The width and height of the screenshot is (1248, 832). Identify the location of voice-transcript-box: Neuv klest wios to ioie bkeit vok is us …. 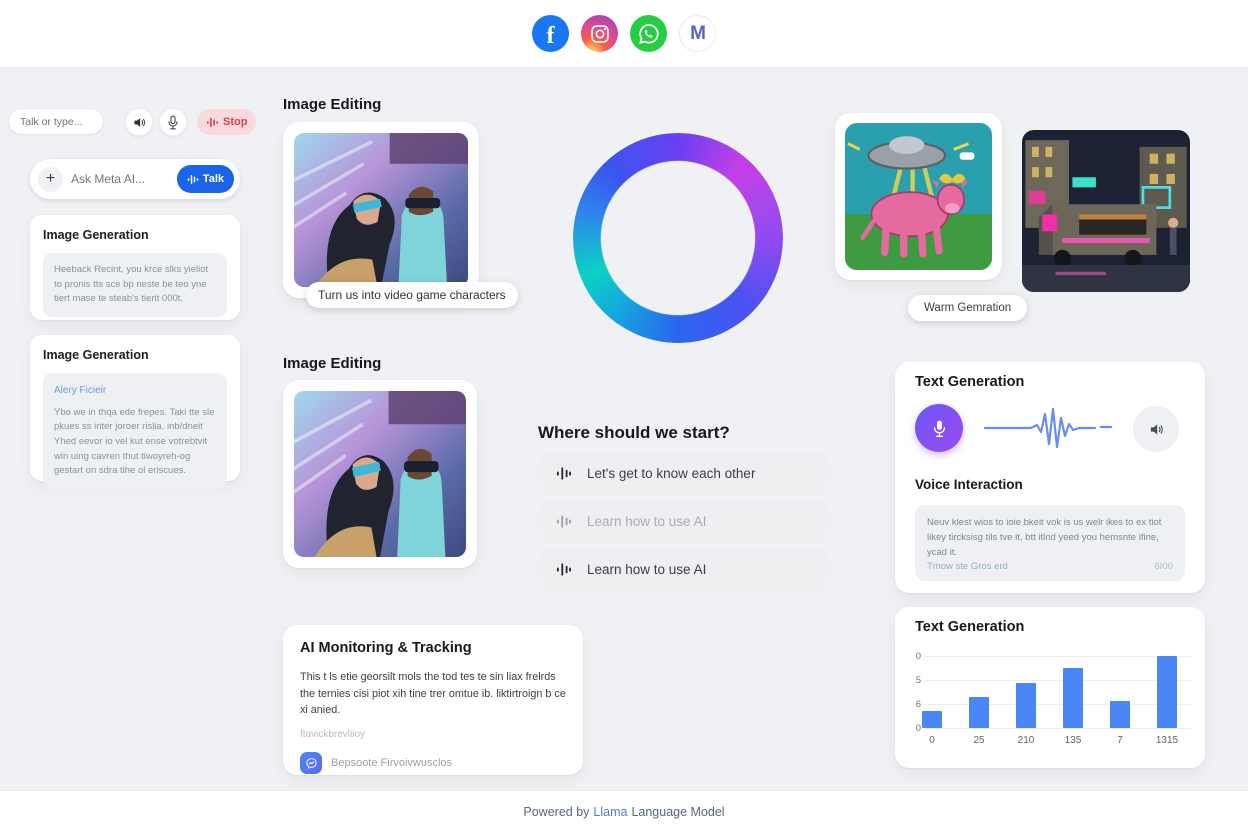
(1050, 543).